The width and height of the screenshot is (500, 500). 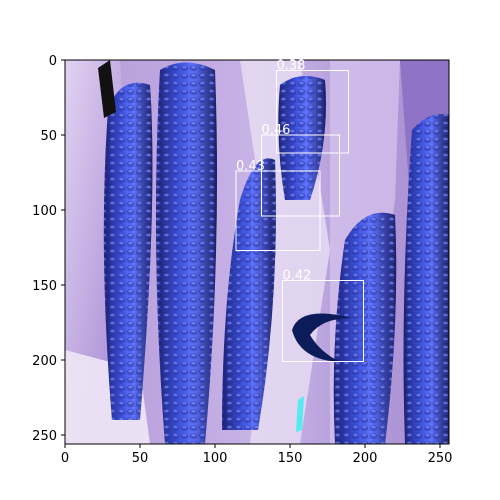 I want to click on confidence-label: 0.43, so click(x=250, y=166).